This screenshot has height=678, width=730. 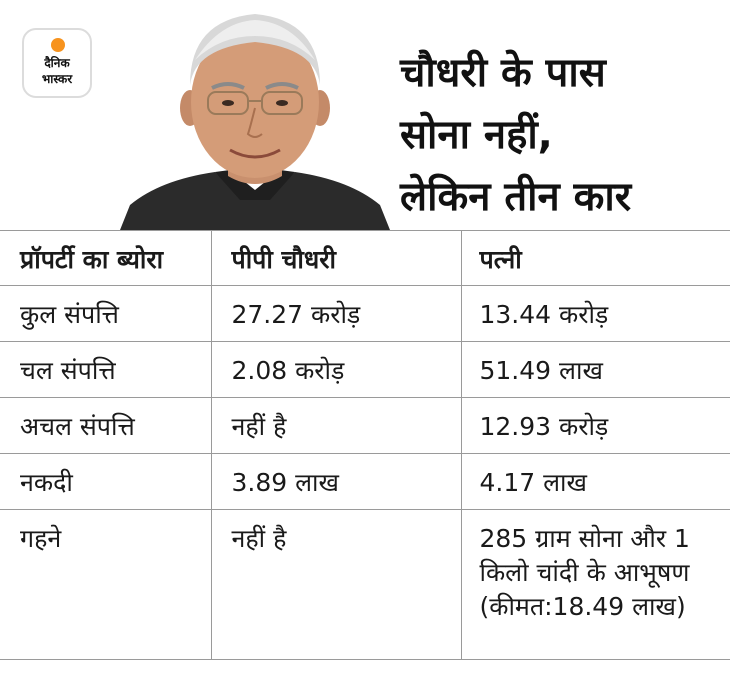 I want to click on table-header-row: प्रॉपर्टी का ब्योरा पीपी चौधरी पत्नी, so click(x=365, y=258).